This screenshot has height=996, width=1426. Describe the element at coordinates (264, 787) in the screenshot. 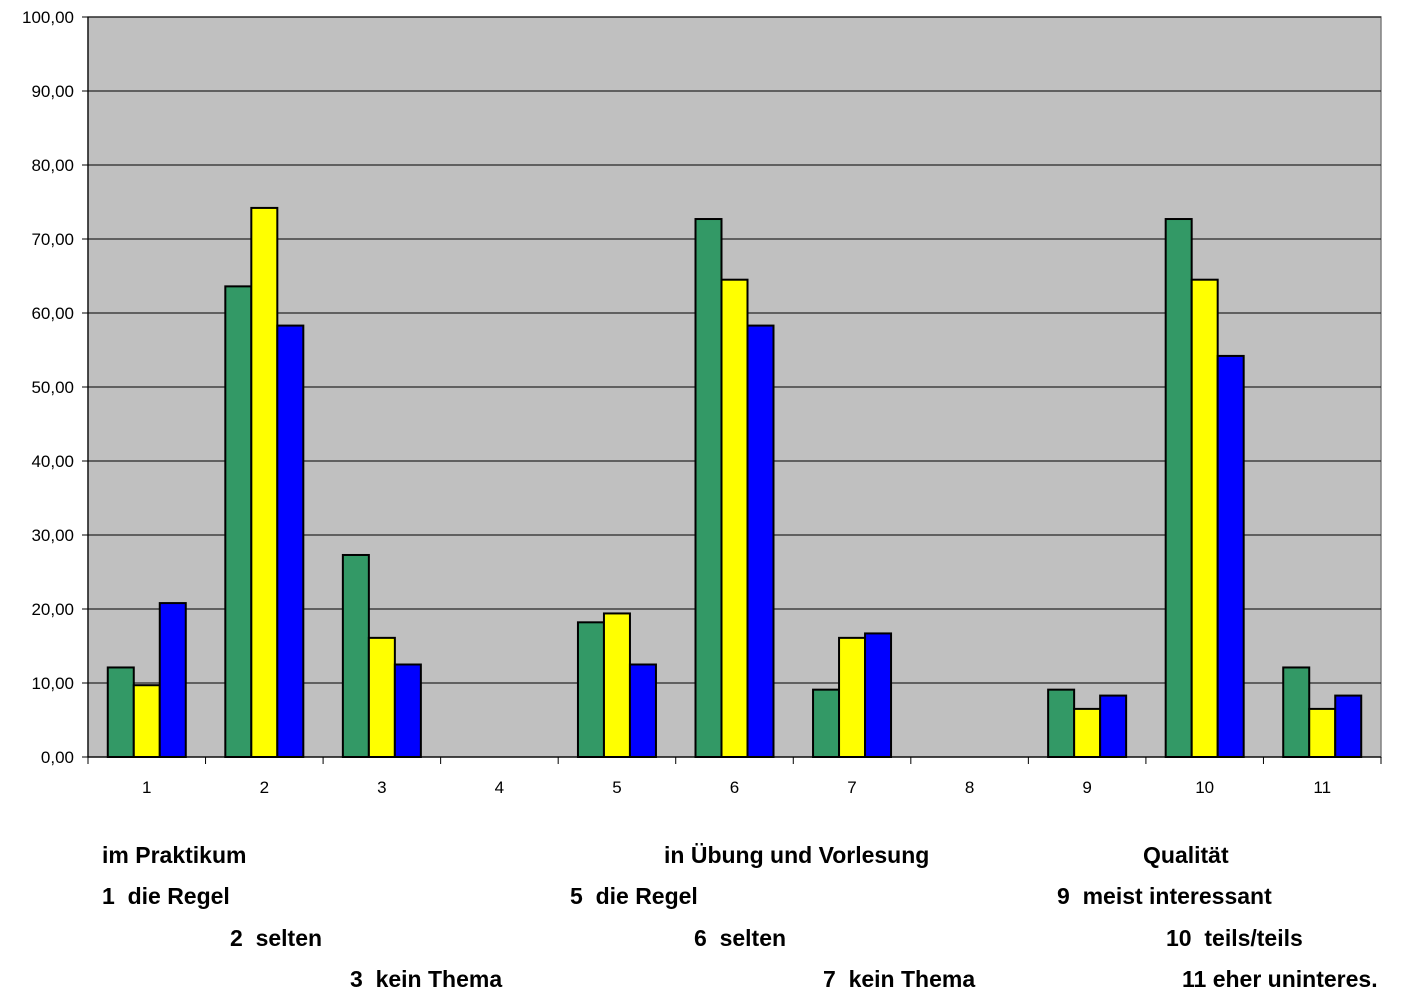

I see `x-tick-label: 2` at that location.